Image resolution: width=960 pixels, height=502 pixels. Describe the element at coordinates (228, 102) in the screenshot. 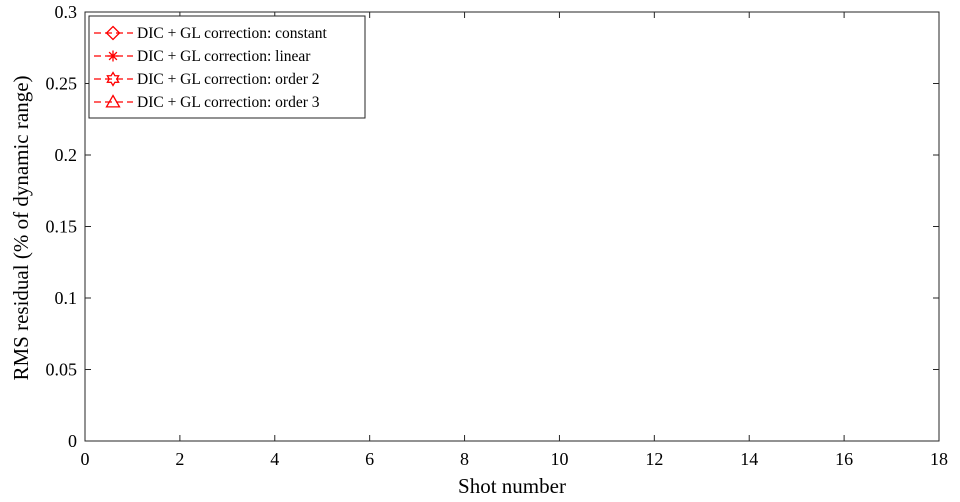

I see `legend-label: DIC + GL correction: order 3` at that location.